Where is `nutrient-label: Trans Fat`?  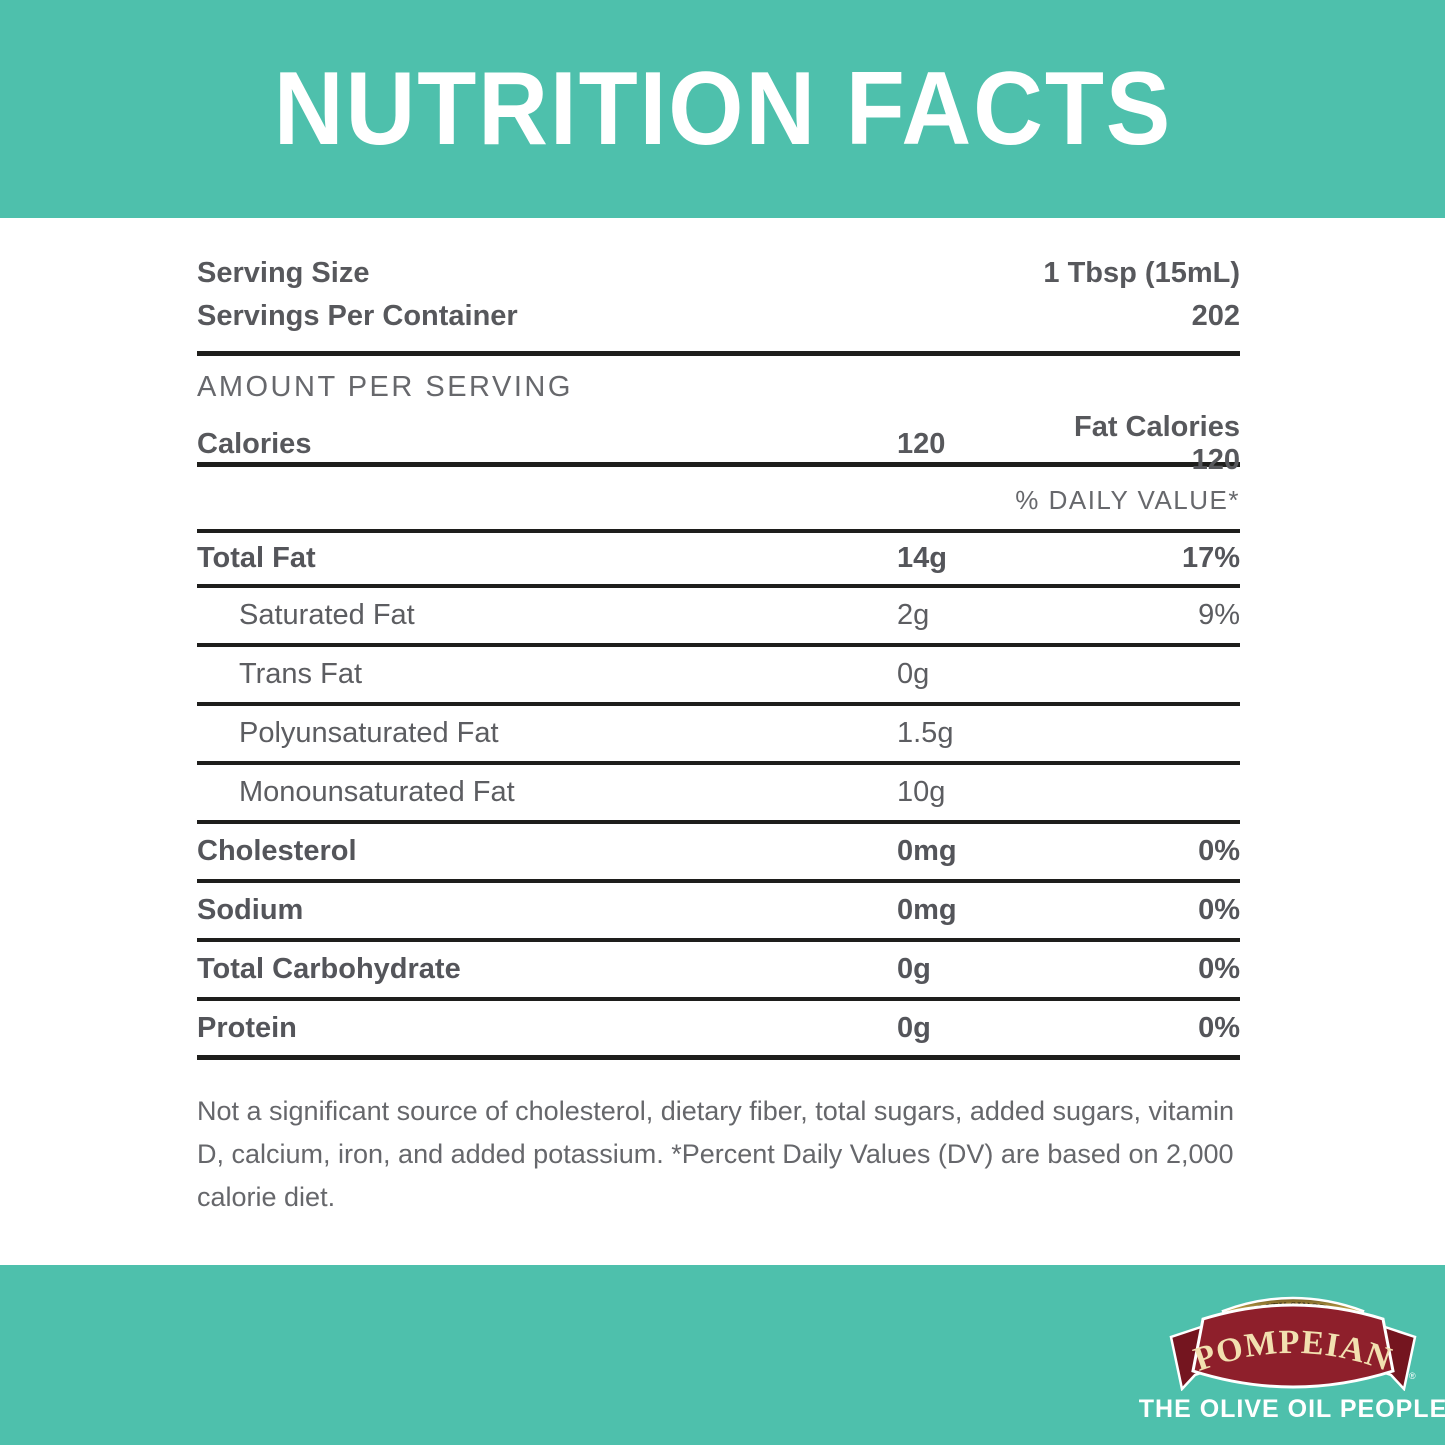 nutrient-label: Trans Fat is located at coordinates (301, 674).